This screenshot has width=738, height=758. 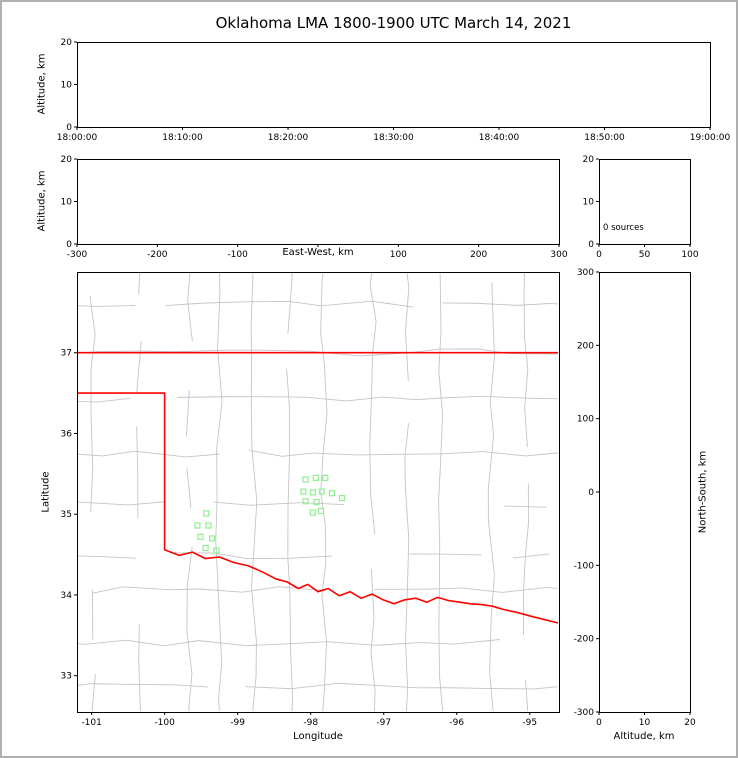 What do you see at coordinates (318, 736) in the screenshot?
I see `map-xlabel: Longitude` at bounding box center [318, 736].